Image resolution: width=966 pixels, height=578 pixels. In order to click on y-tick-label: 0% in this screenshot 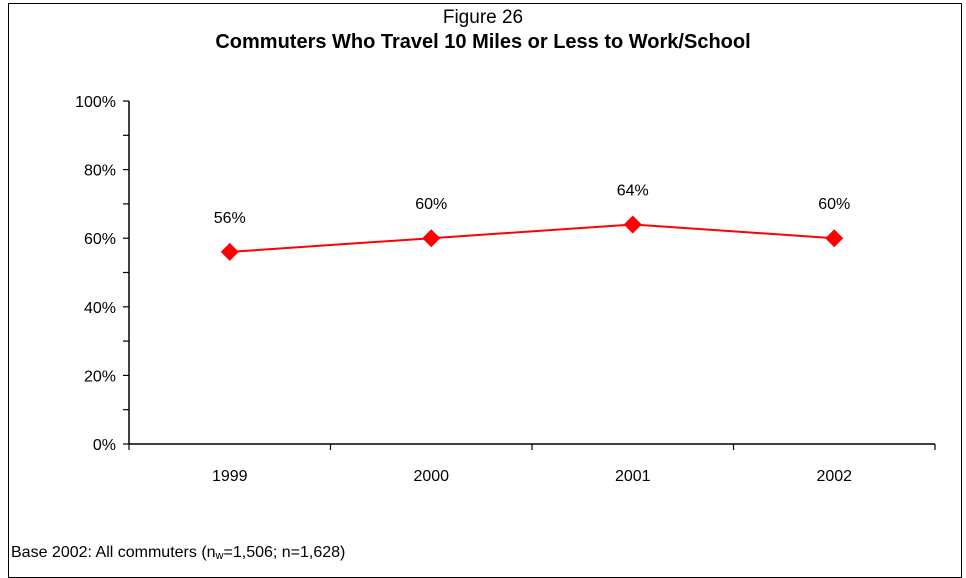, I will do `click(104, 445)`.